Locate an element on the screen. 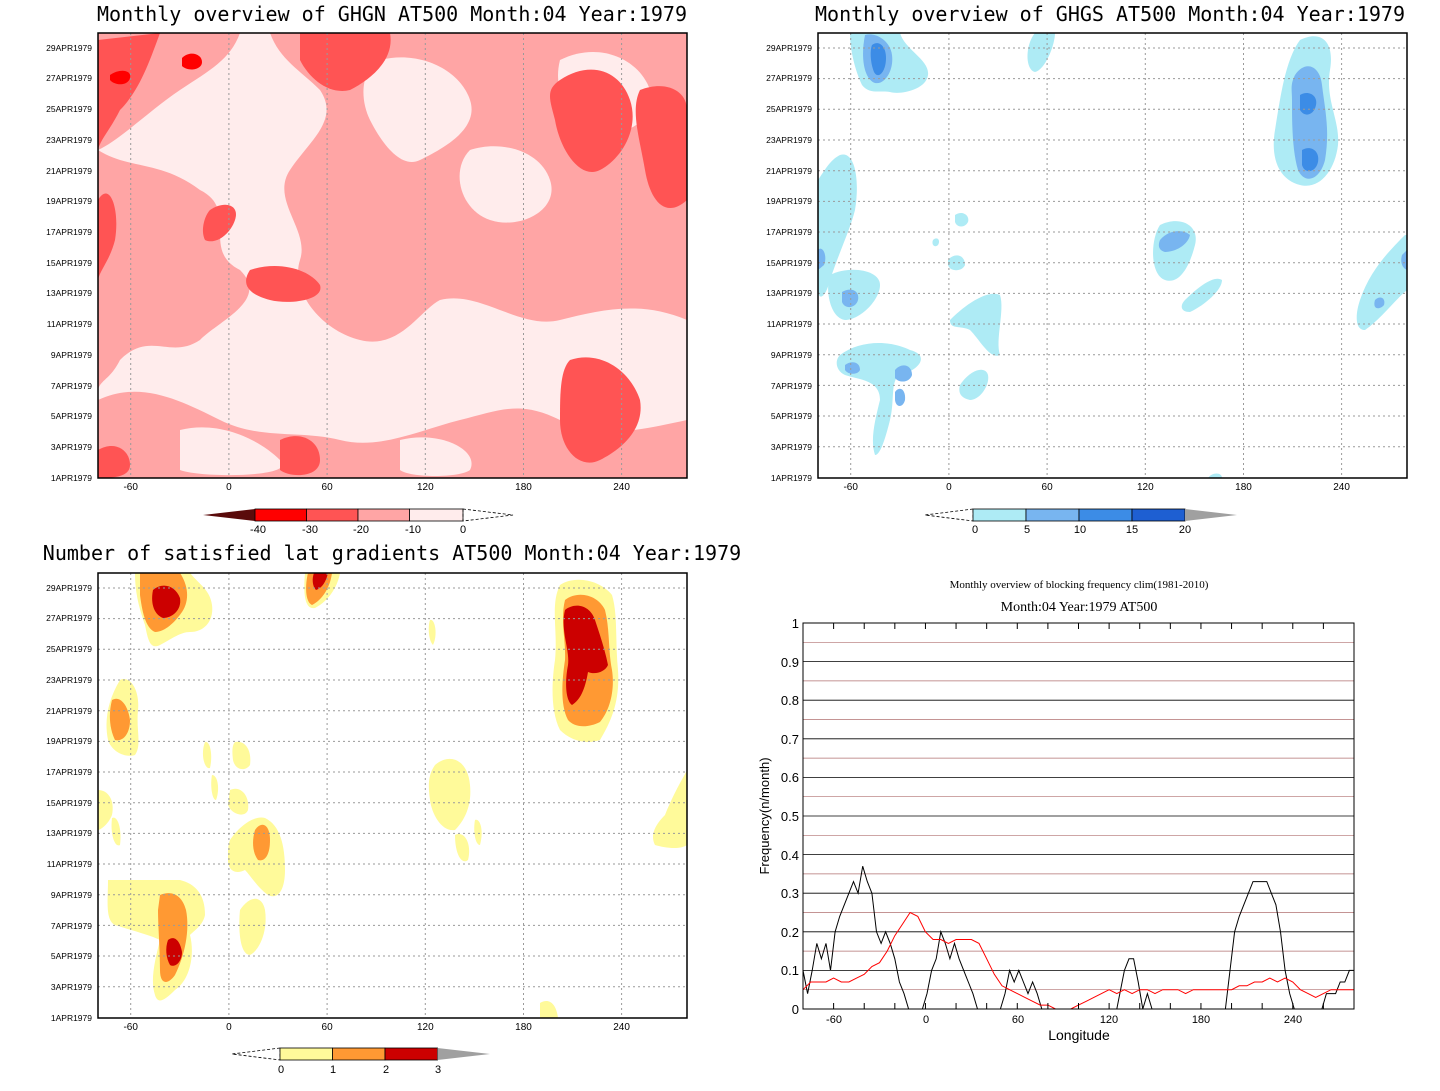  ghgs-cbar-label: 20 is located at coordinates (1185, 530).